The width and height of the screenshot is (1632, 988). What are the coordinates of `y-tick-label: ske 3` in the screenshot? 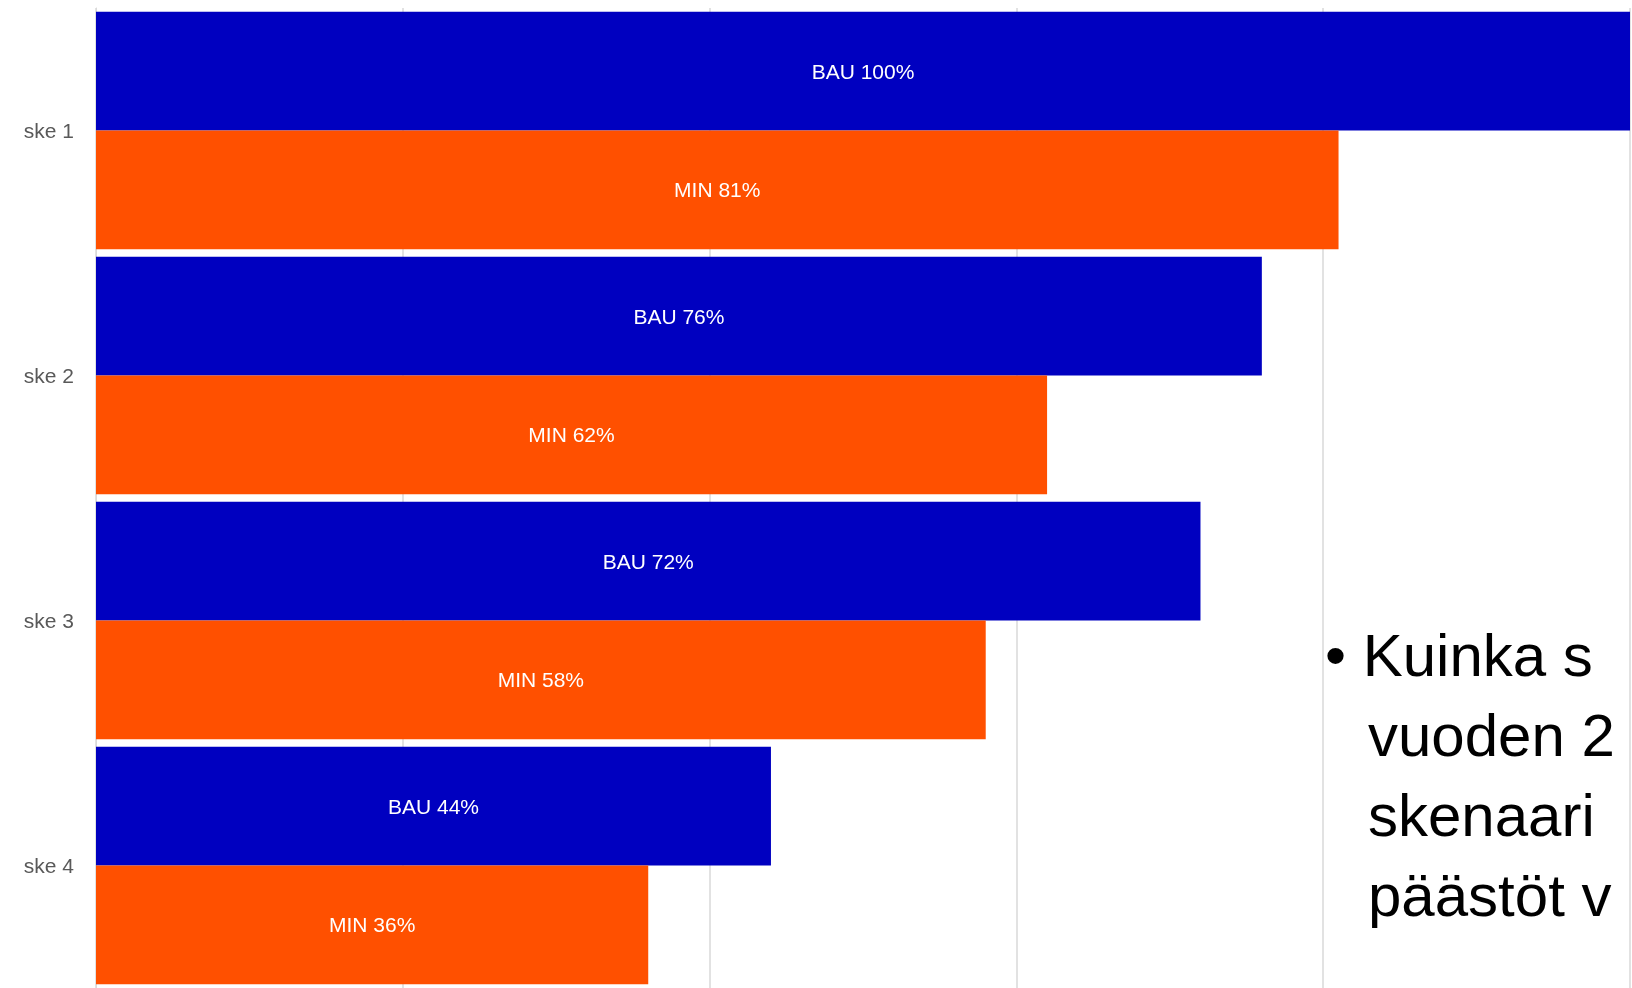 It's located at (48, 620).